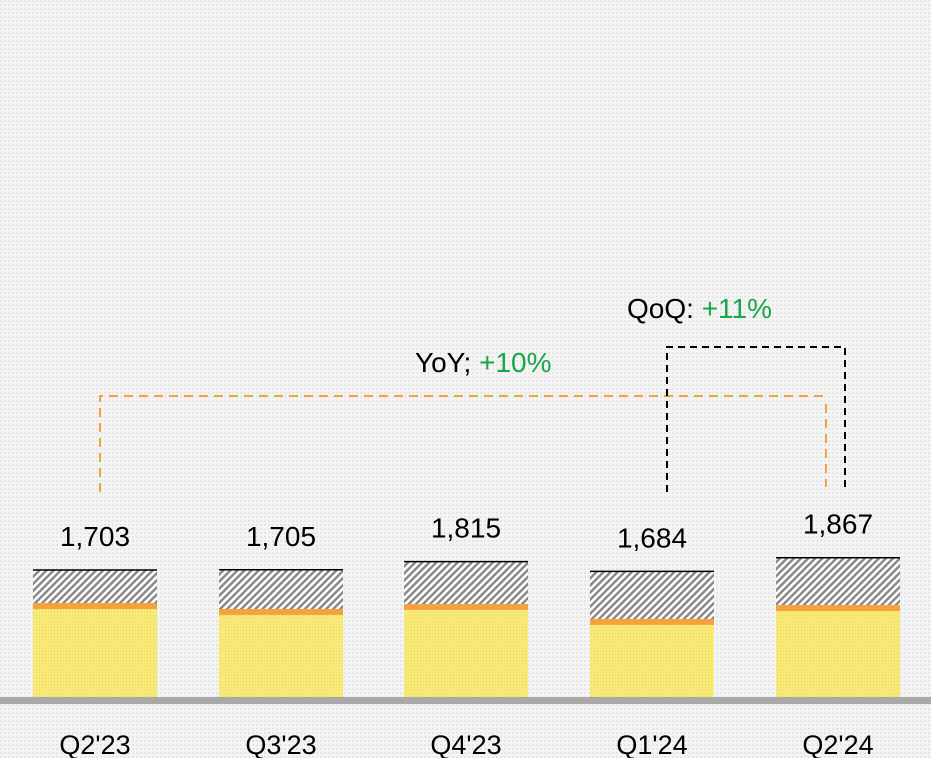  Describe the element at coordinates (652, 537) in the screenshot. I see `total-label: 1,684` at that location.